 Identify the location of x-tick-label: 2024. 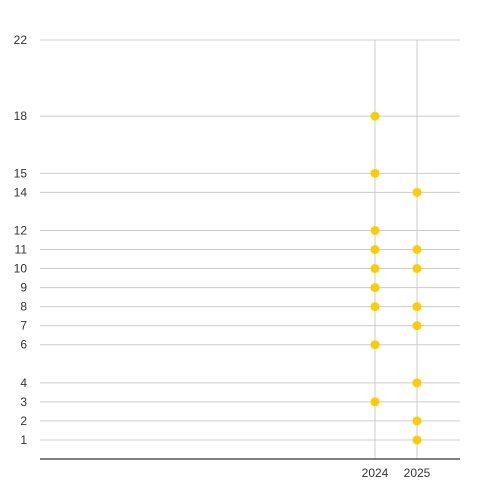
(375, 473).